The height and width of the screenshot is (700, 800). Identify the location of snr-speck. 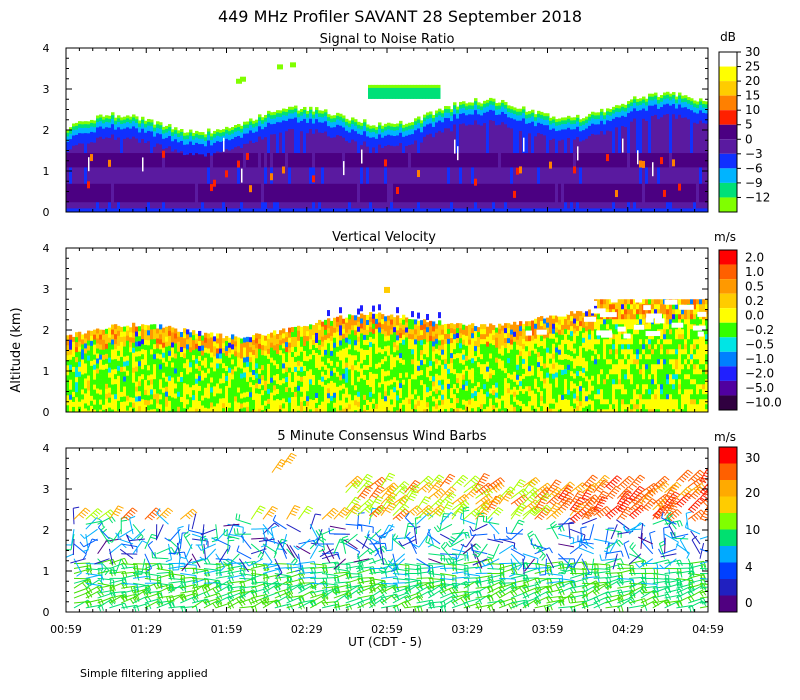
(243, 79).